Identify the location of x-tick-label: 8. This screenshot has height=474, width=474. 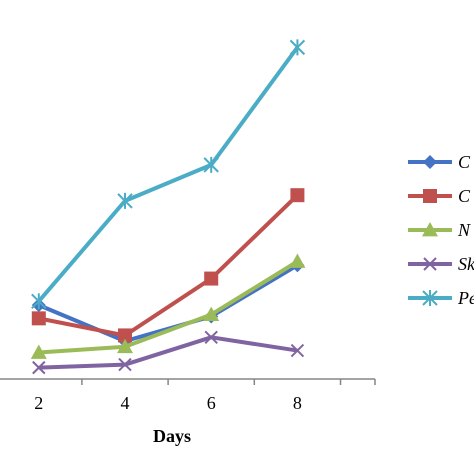
(297, 403).